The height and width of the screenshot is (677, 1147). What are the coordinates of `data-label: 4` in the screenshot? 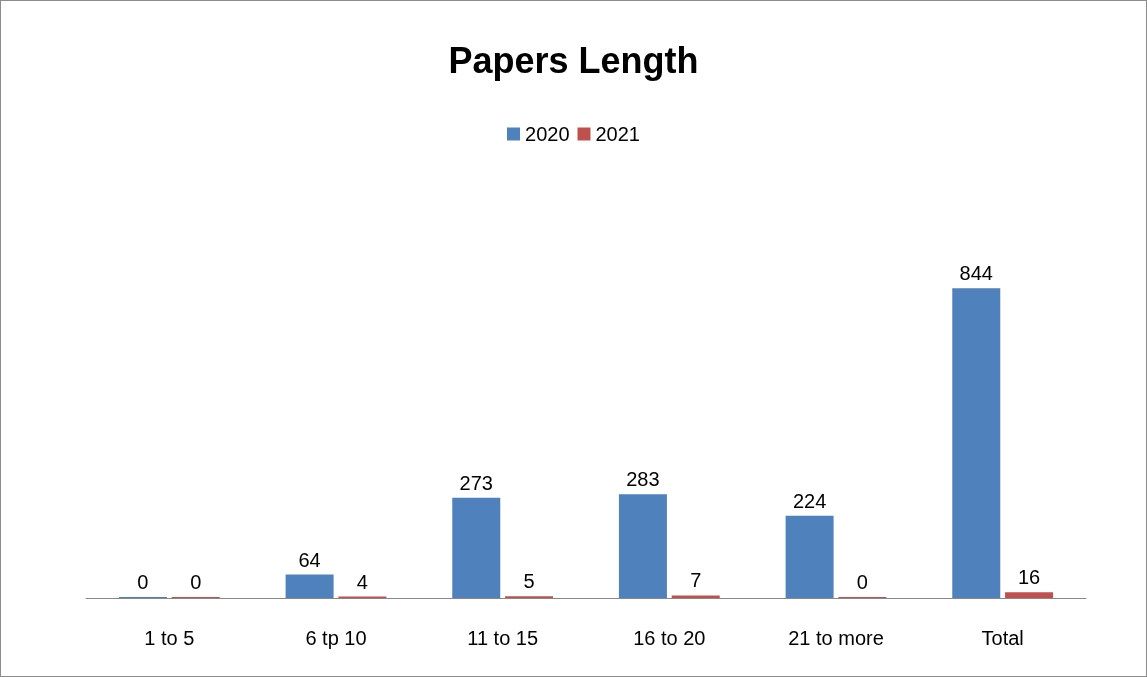 It's located at (362, 581).